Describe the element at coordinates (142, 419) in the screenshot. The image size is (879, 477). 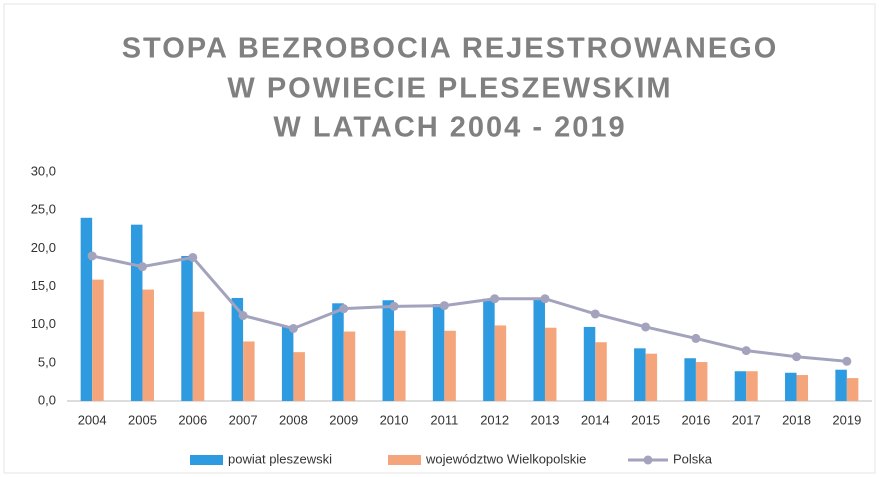
I see `x-tick-label: 2005` at that location.